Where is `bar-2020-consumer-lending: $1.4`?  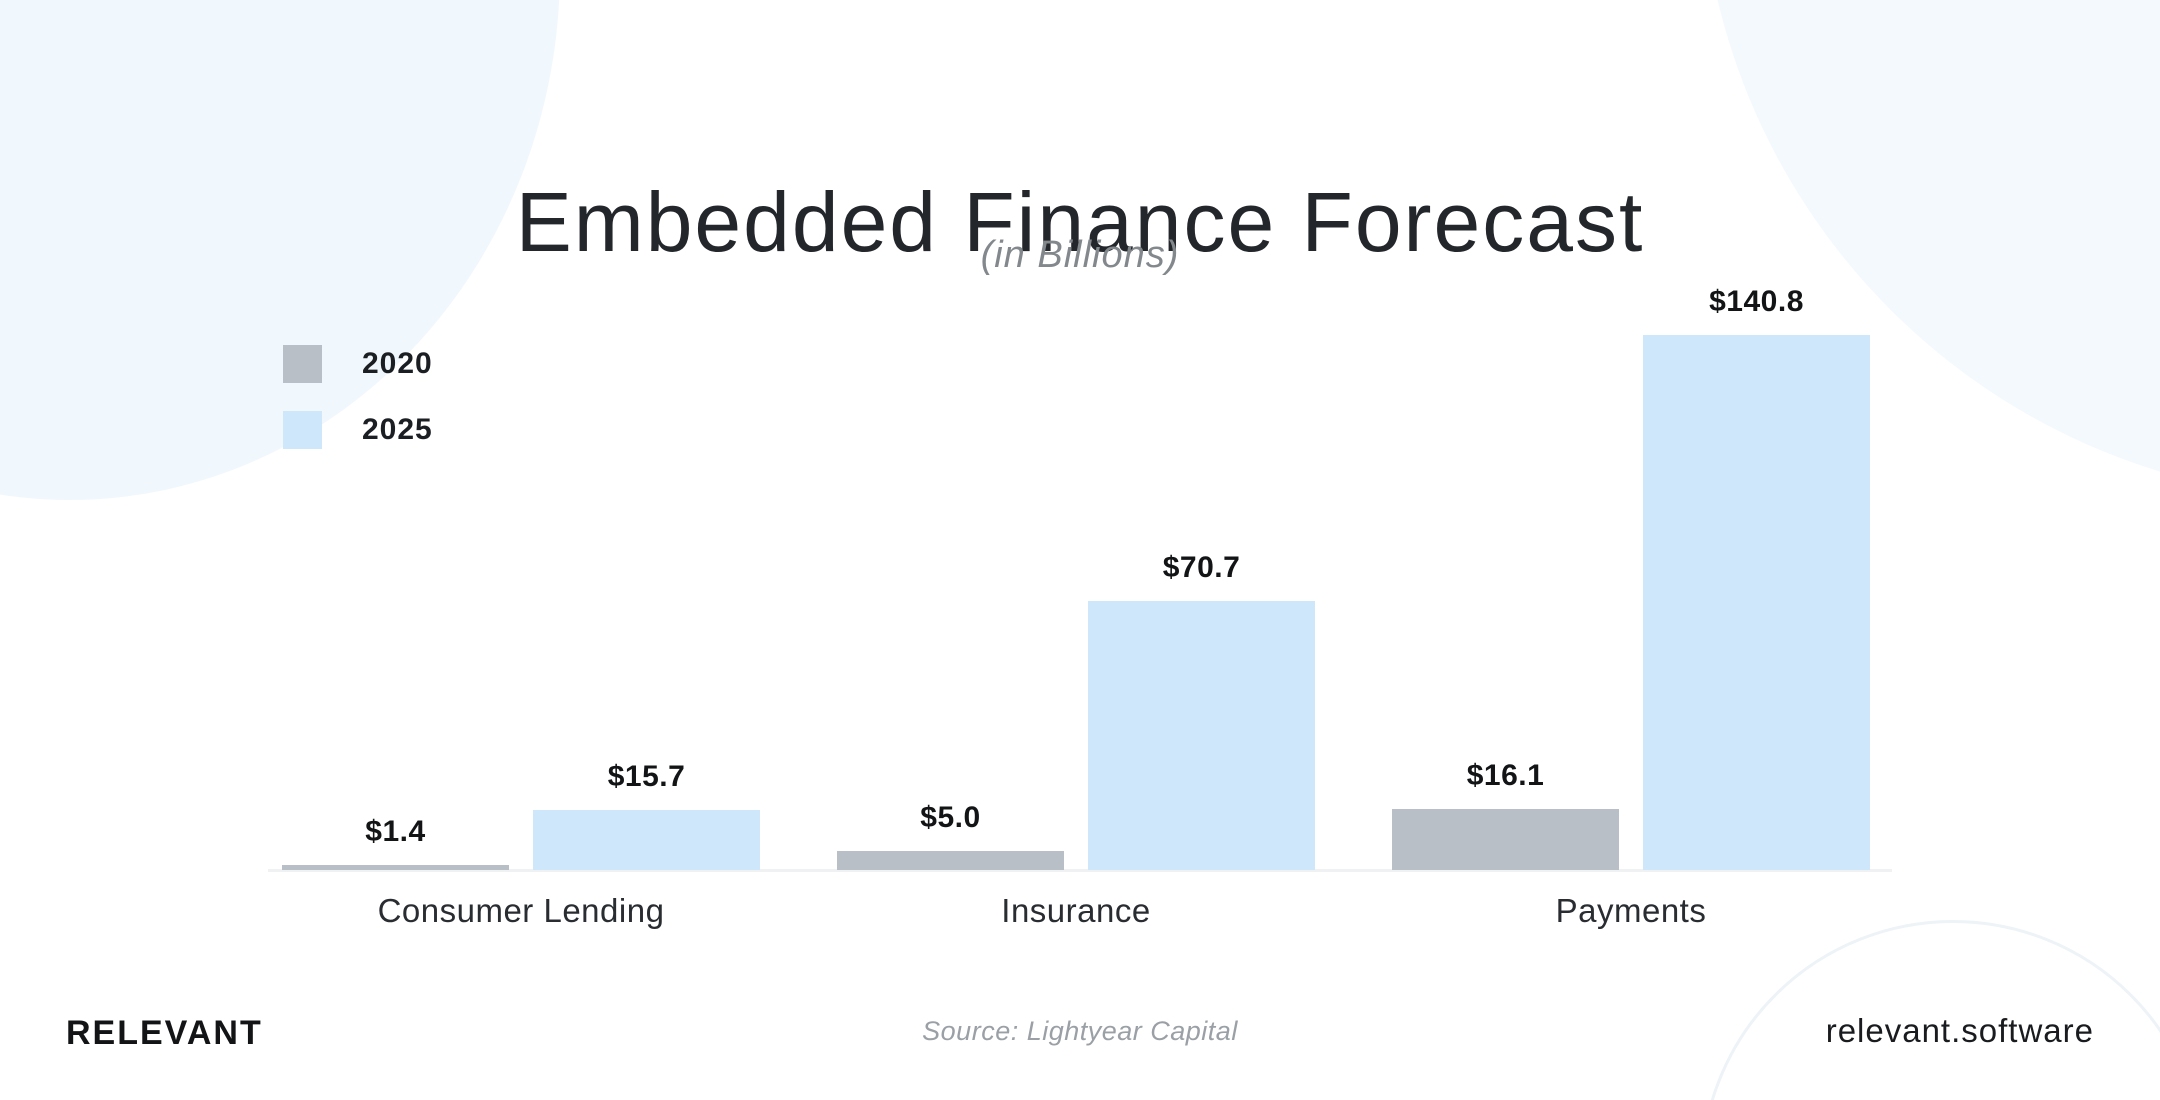 bar-2020-consumer-lending: $1.4 is located at coordinates (395, 842).